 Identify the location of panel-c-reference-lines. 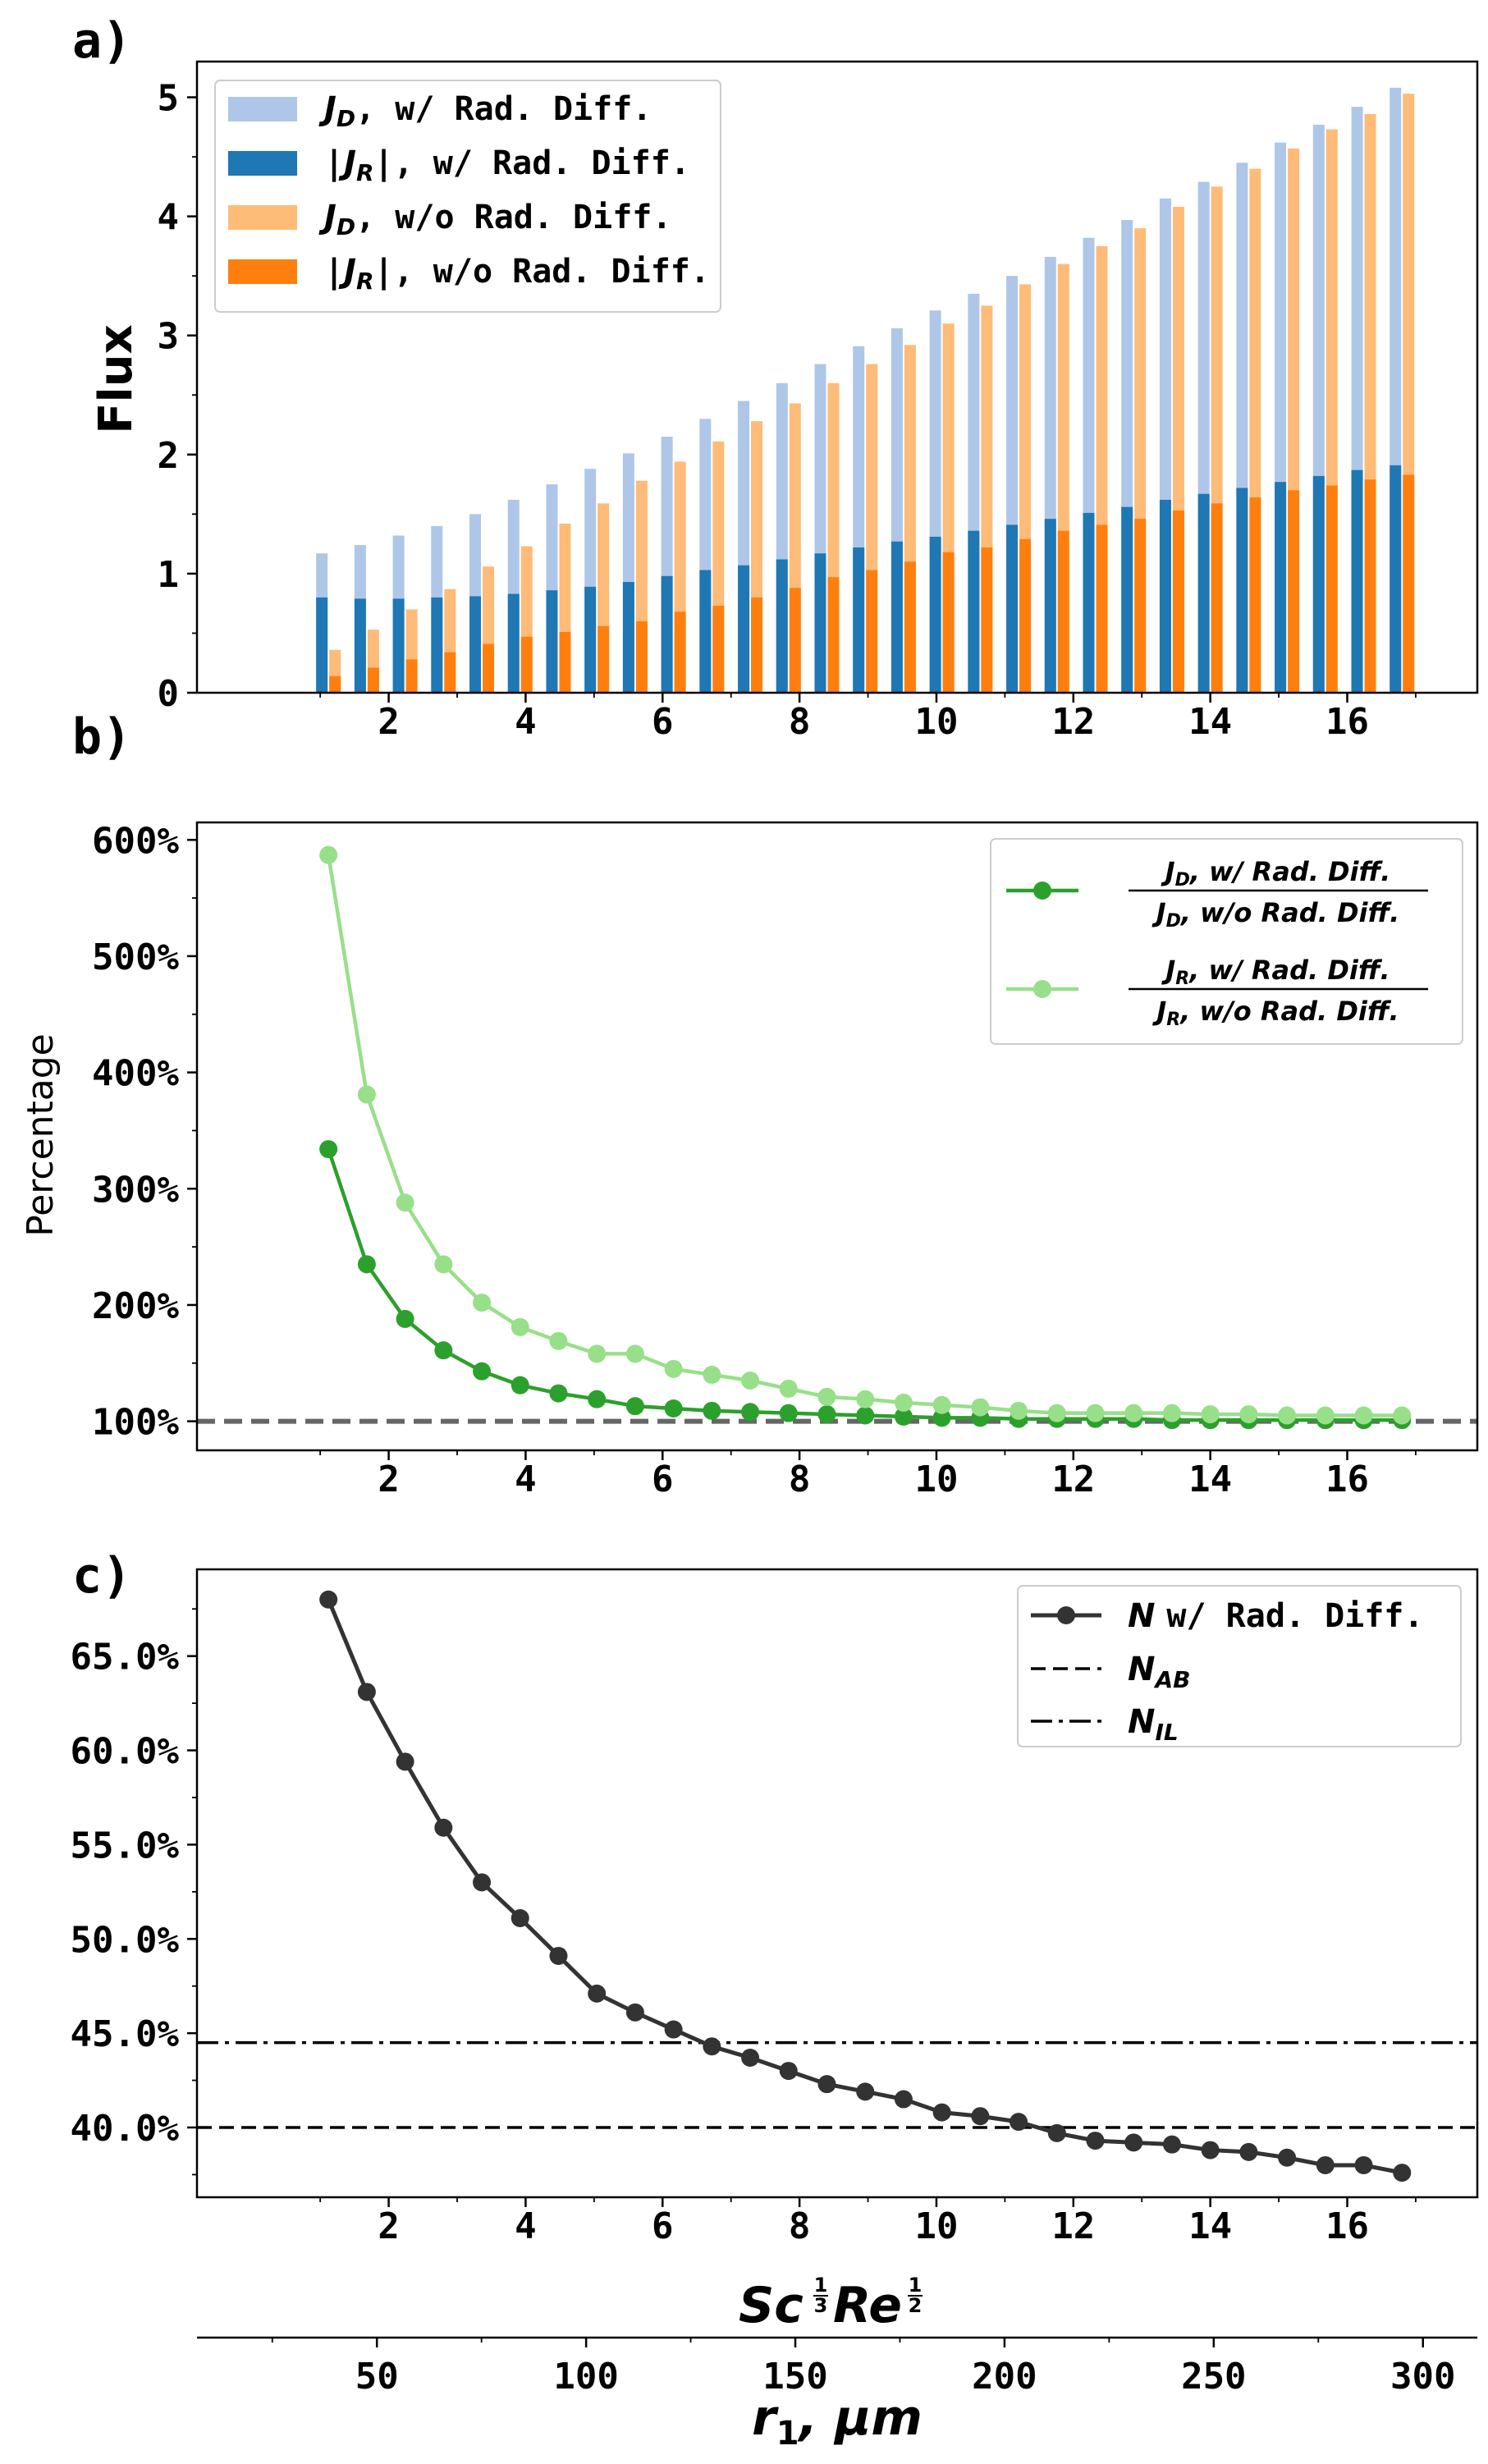
(837, 2085).